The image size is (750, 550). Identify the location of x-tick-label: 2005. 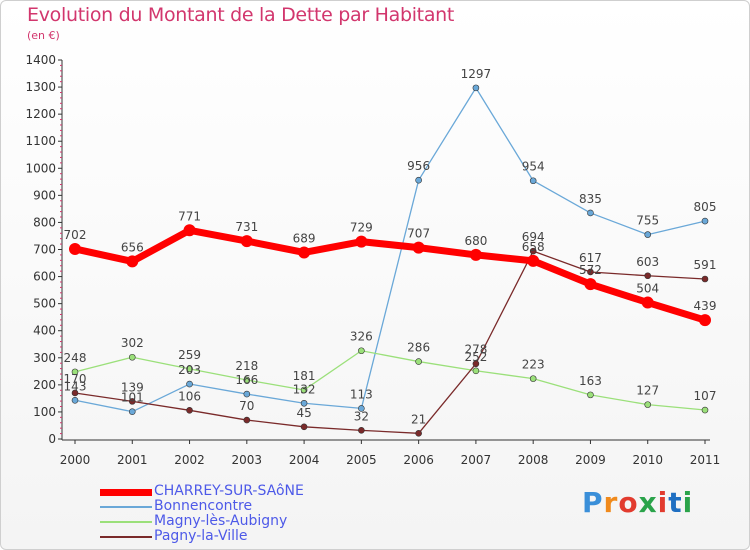
(361, 460).